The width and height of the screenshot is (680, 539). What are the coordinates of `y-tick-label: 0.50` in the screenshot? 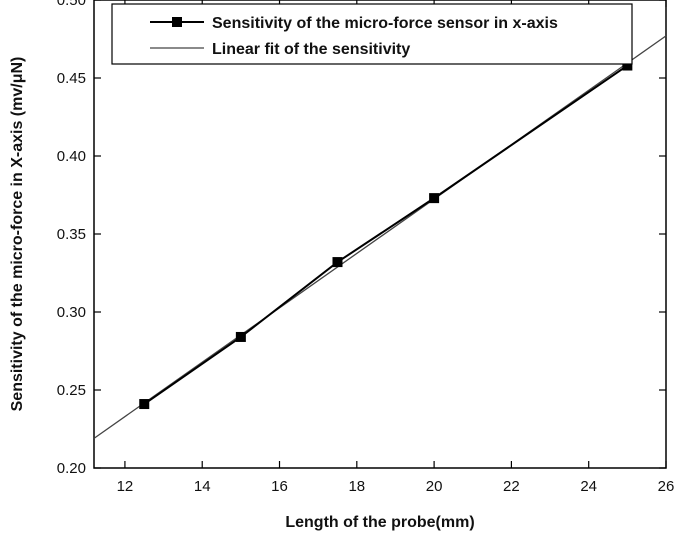 It's located at (71, 4).